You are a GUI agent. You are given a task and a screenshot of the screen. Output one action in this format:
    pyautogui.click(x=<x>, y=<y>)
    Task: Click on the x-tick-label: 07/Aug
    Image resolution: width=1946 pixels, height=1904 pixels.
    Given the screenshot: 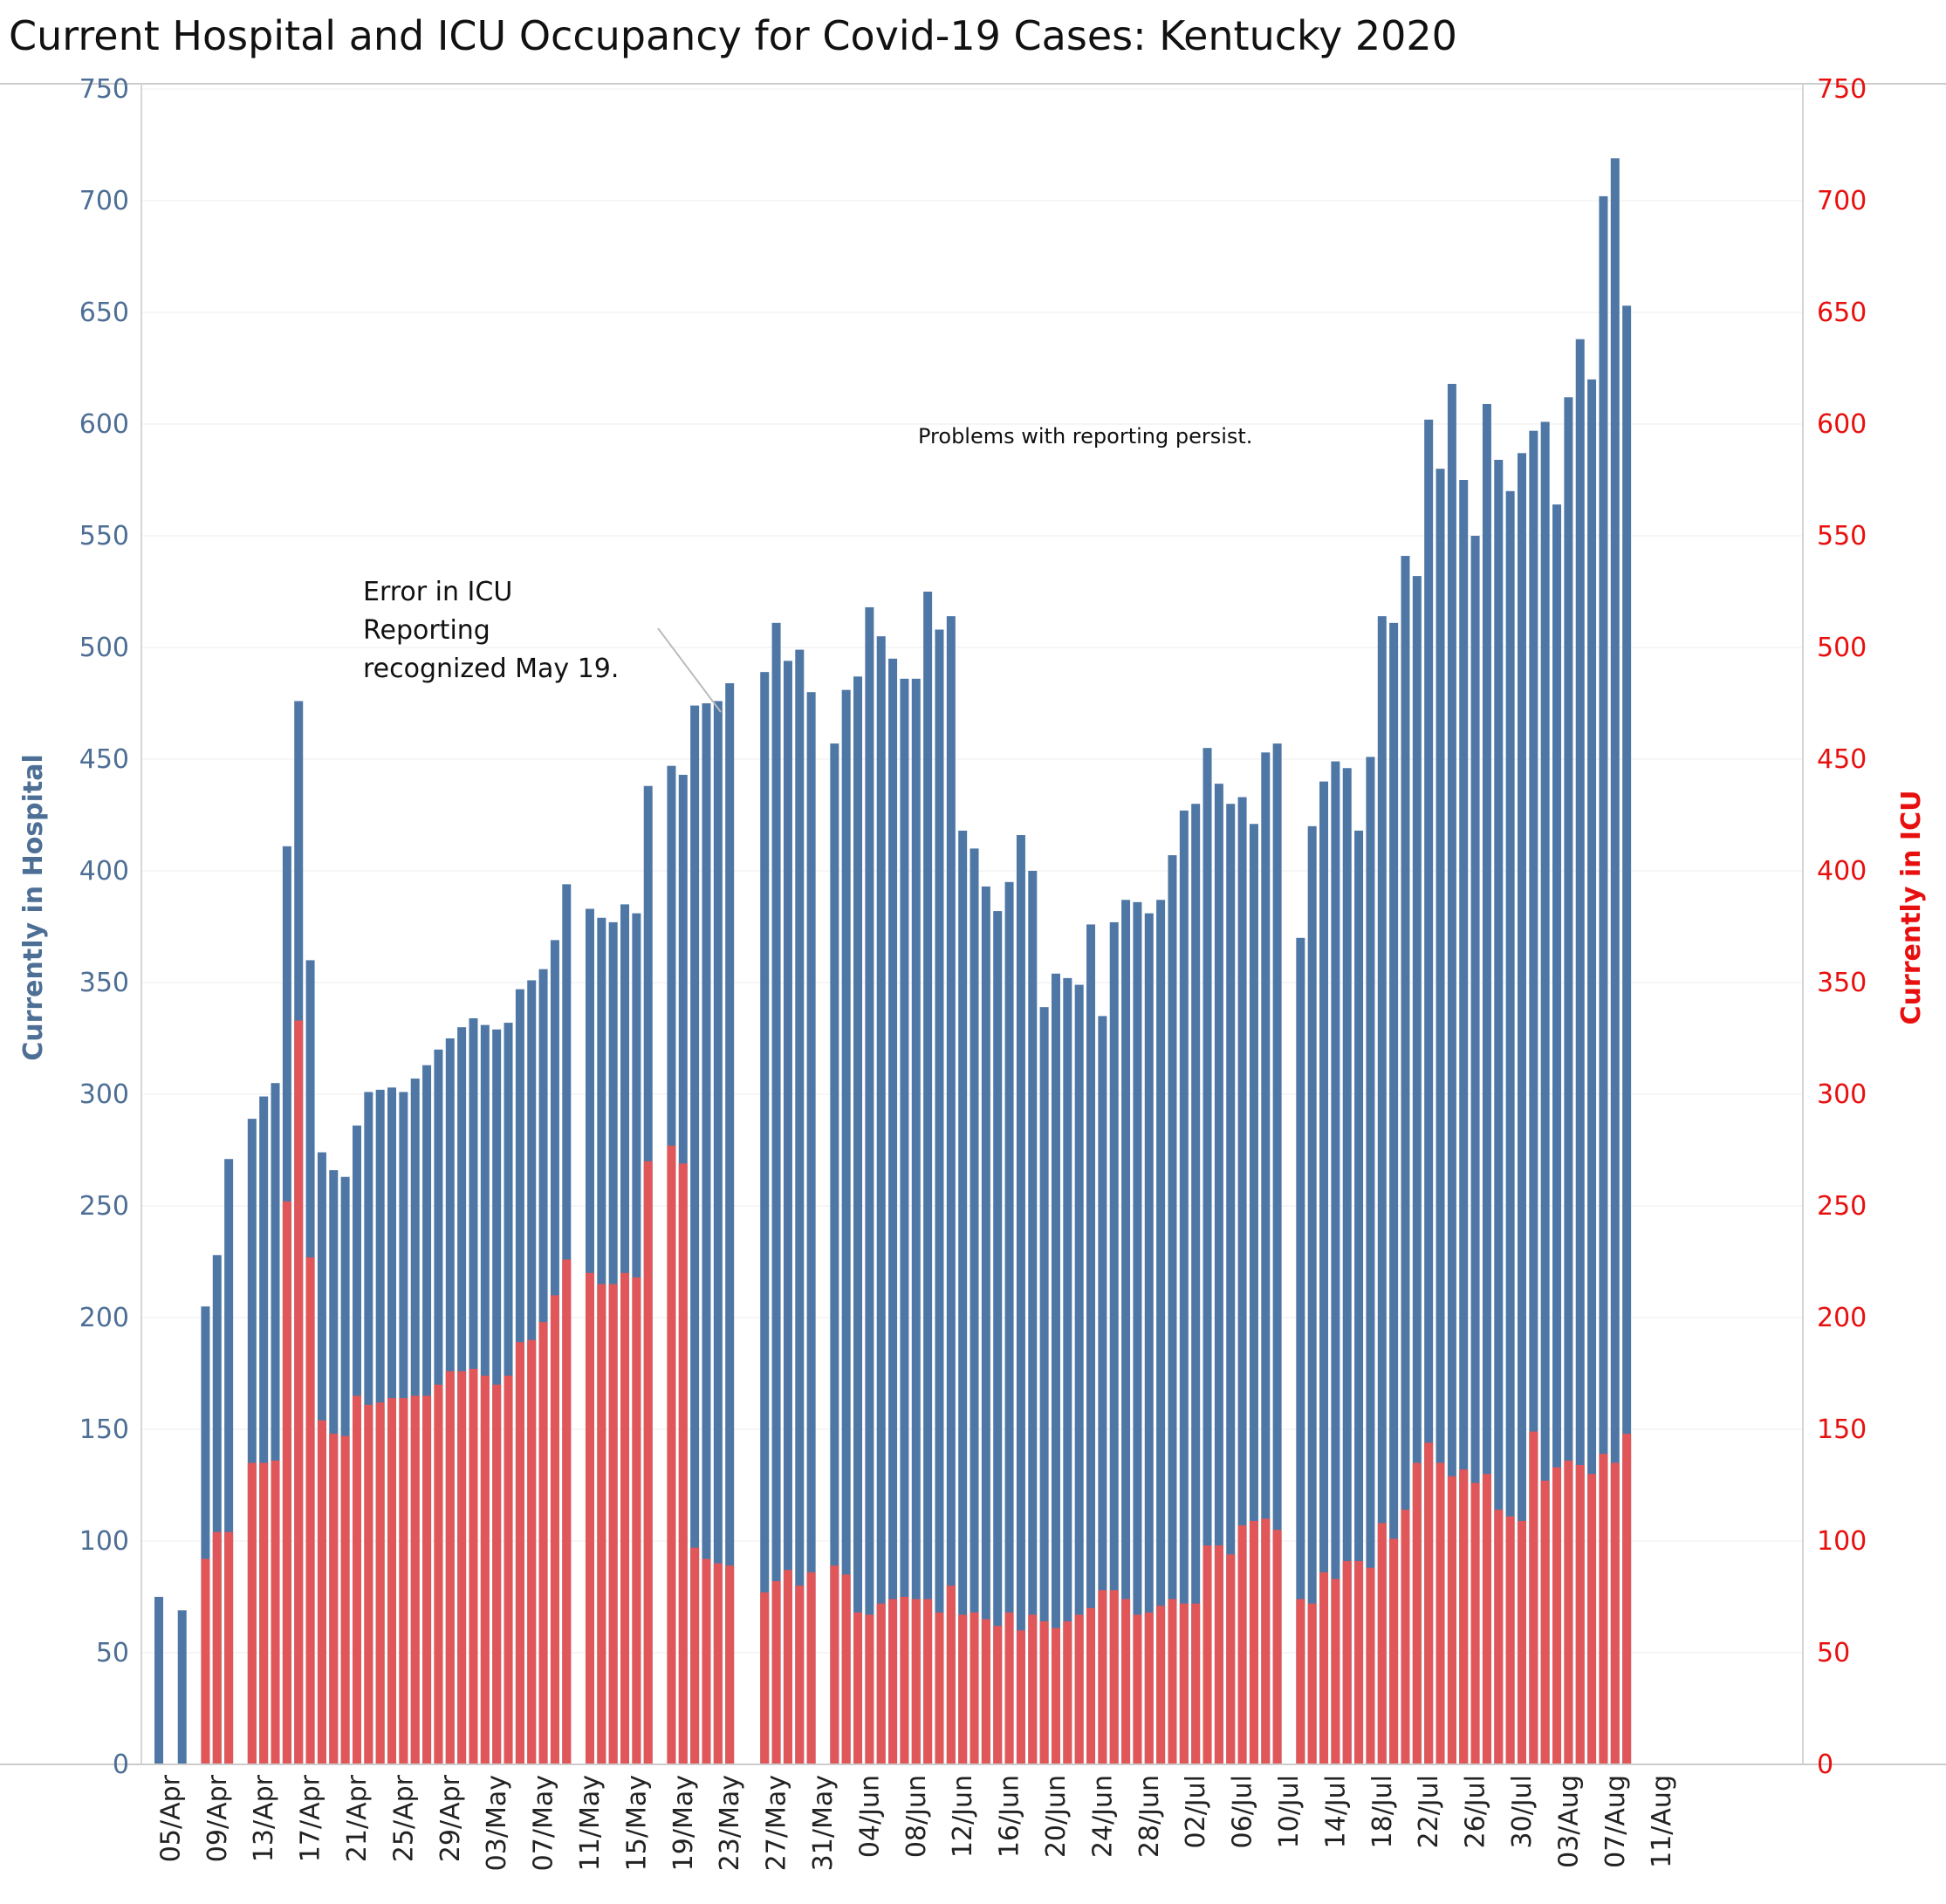 What is the action you would take?
    pyautogui.click(x=1616, y=1822)
    